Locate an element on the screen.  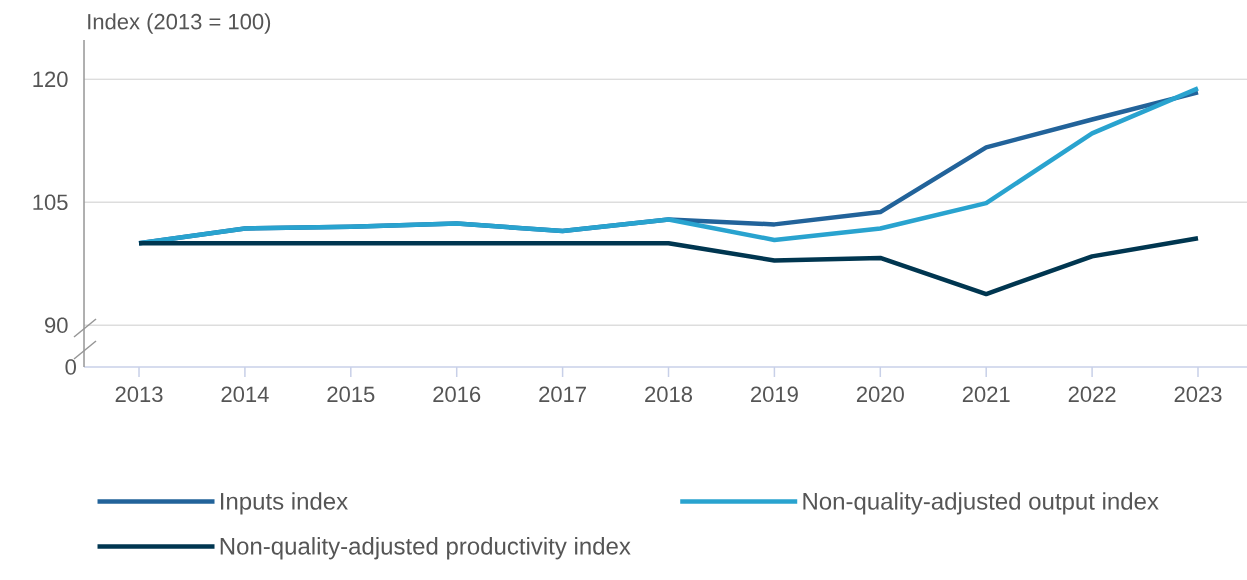
x-tick-label: 2020 is located at coordinates (880, 394).